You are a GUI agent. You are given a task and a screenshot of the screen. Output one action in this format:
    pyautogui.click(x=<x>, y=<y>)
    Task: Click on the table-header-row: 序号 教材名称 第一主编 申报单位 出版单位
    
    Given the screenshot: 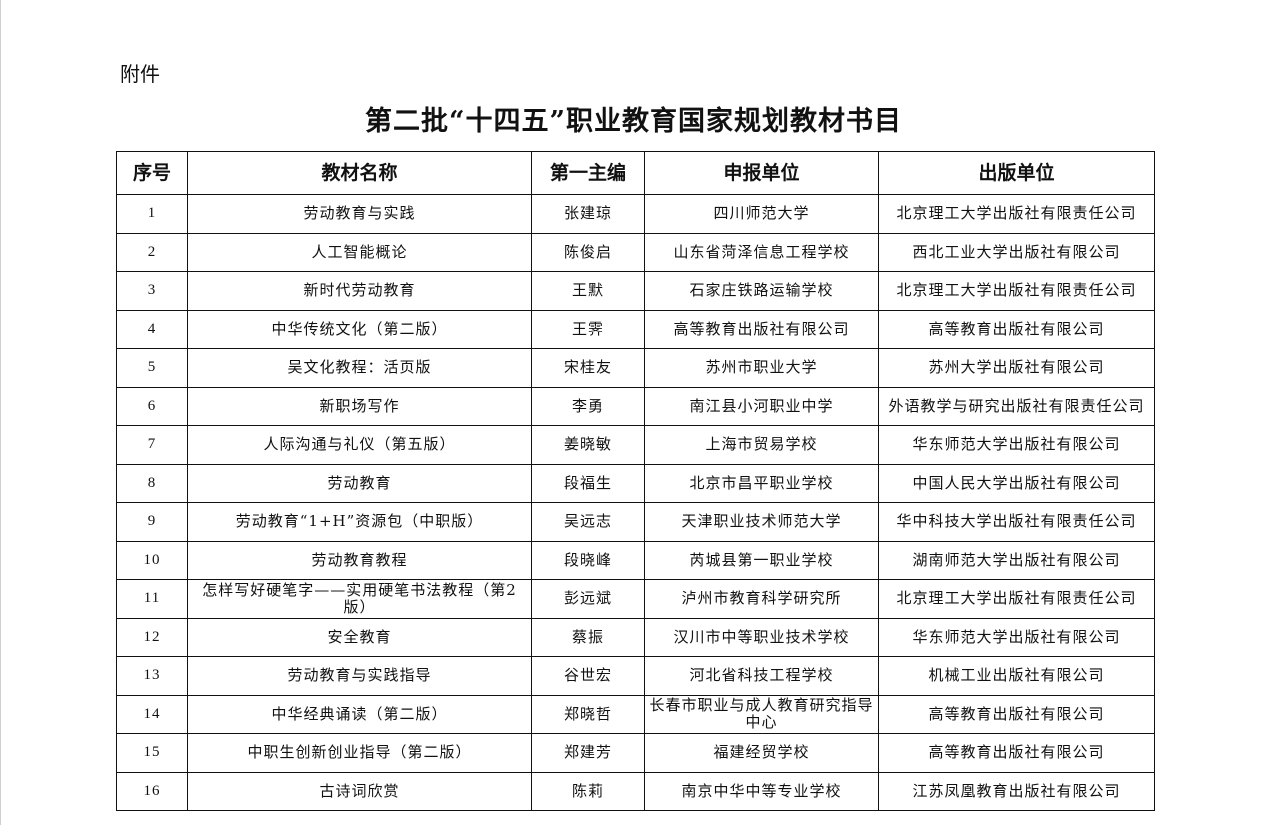 What is the action you would take?
    pyautogui.click(x=635, y=173)
    